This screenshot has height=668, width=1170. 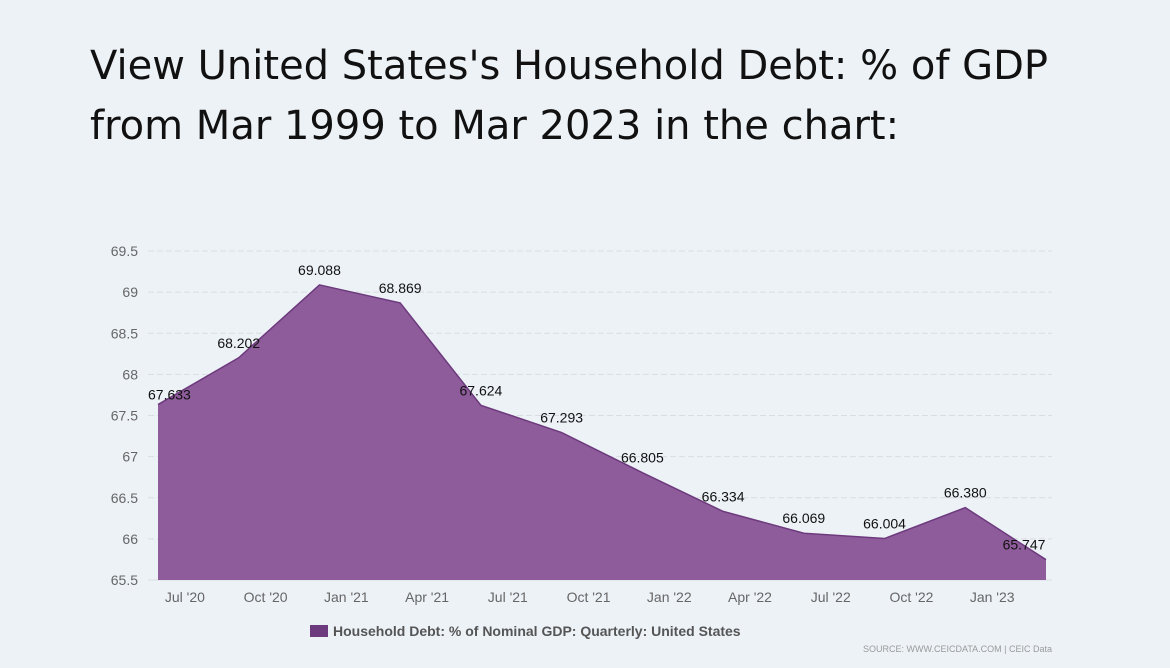 I want to click on y-tick-label: 67.5, so click(x=124, y=416).